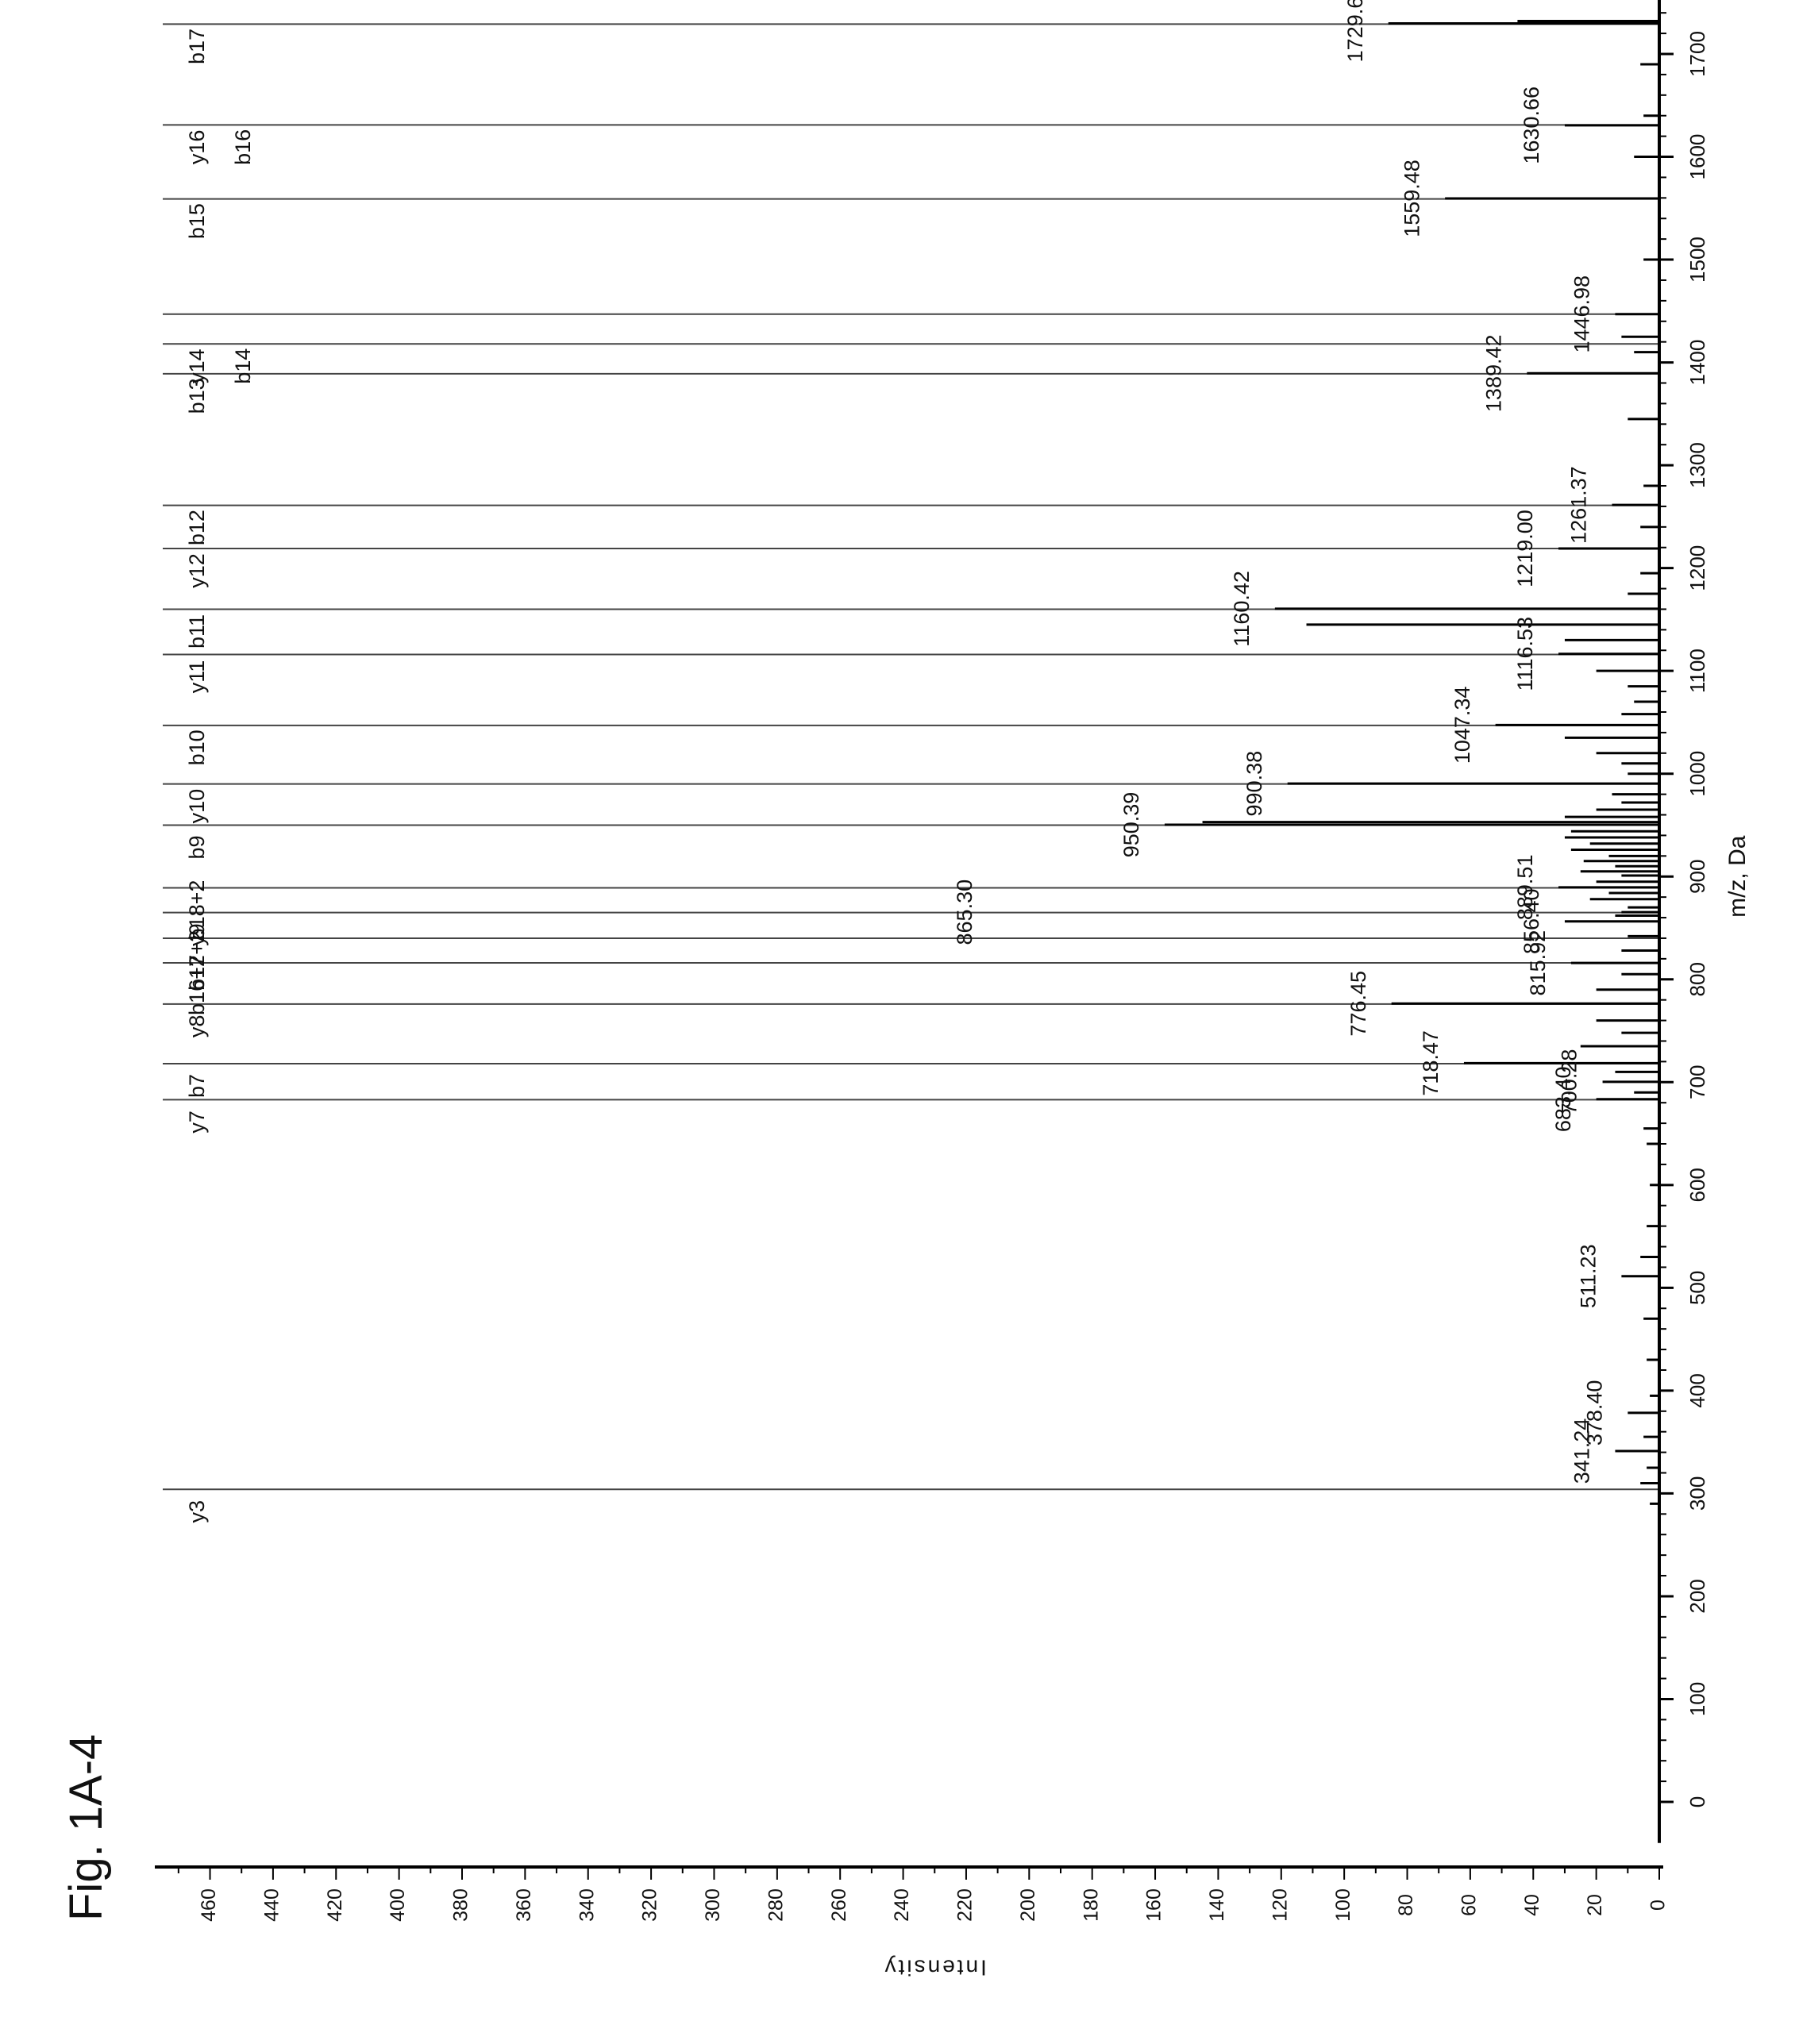 The height and width of the screenshot is (2044, 1799). I want to click on peak-label: 1630.66, so click(1531, 125).